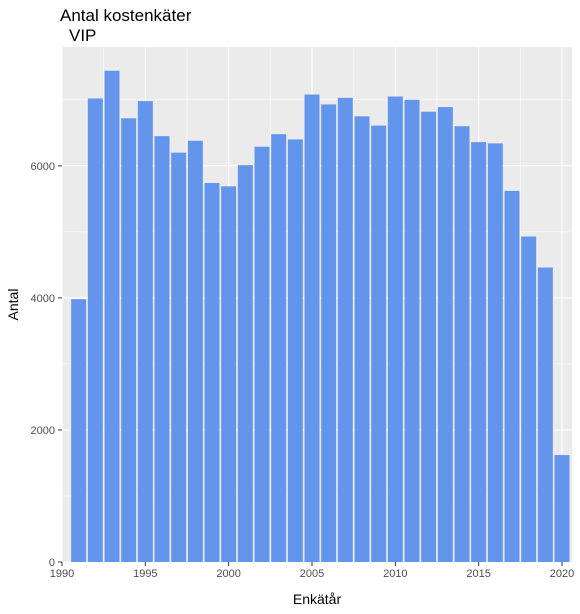 The image size is (580, 614). What do you see at coordinates (83, 35) in the screenshot?
I see `chart-subtitle: VIP` at bounding box center [83, 35].